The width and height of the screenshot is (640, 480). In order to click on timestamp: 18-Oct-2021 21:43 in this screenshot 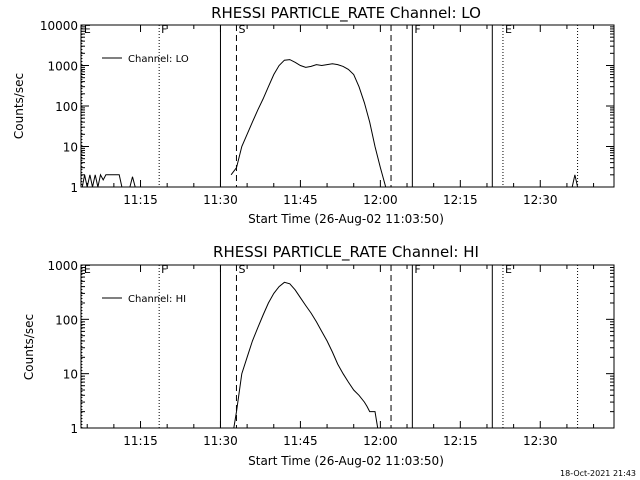, I will do `click(598, 473)`.